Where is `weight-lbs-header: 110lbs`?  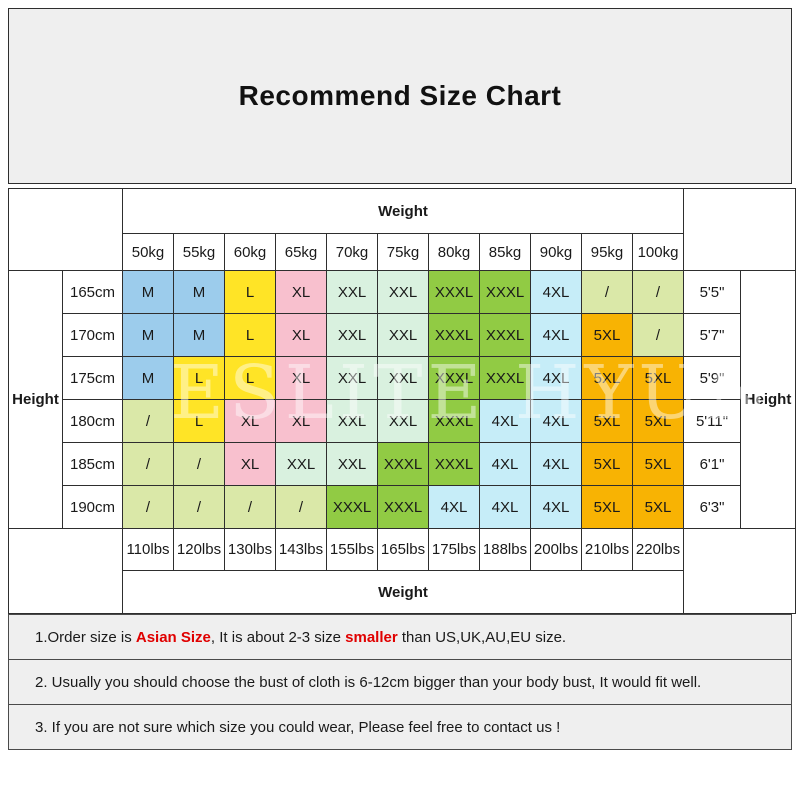 weight-lbs-header: 110lbs is located at coordinates (148, 549).